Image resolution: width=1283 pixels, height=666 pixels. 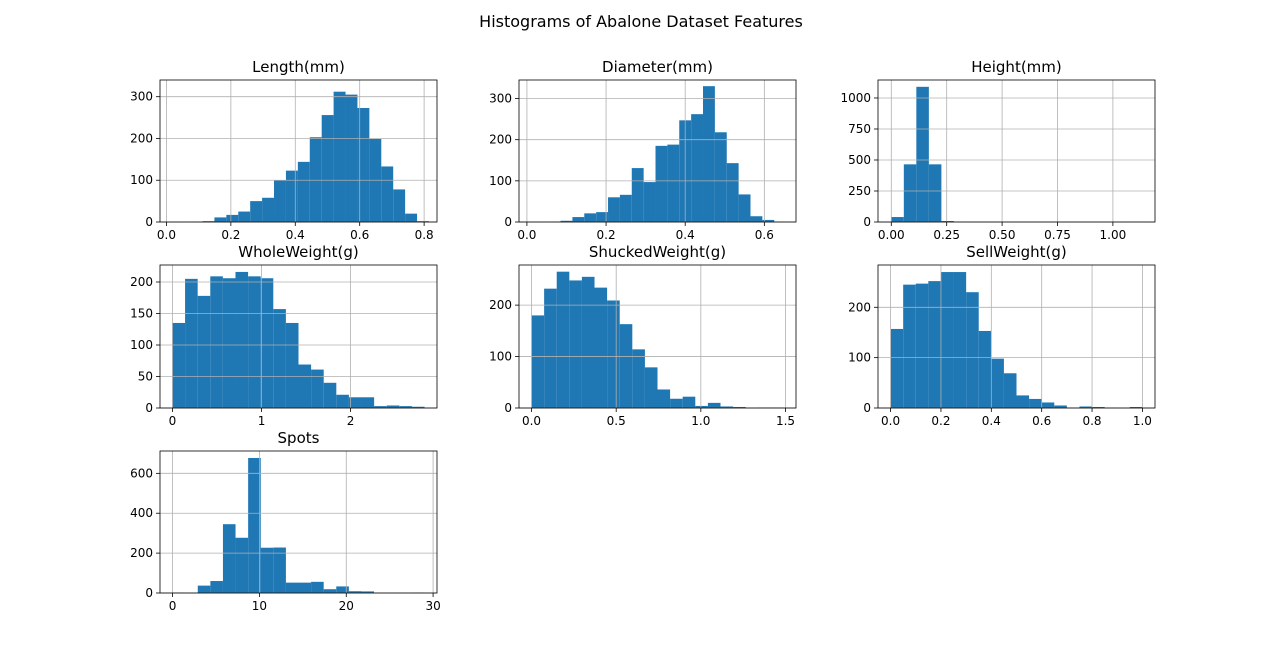 What do you see at coordinates (299, 438) in the screenshot?
I see `subplot-title: Spots` at bounding box center [299, 438].